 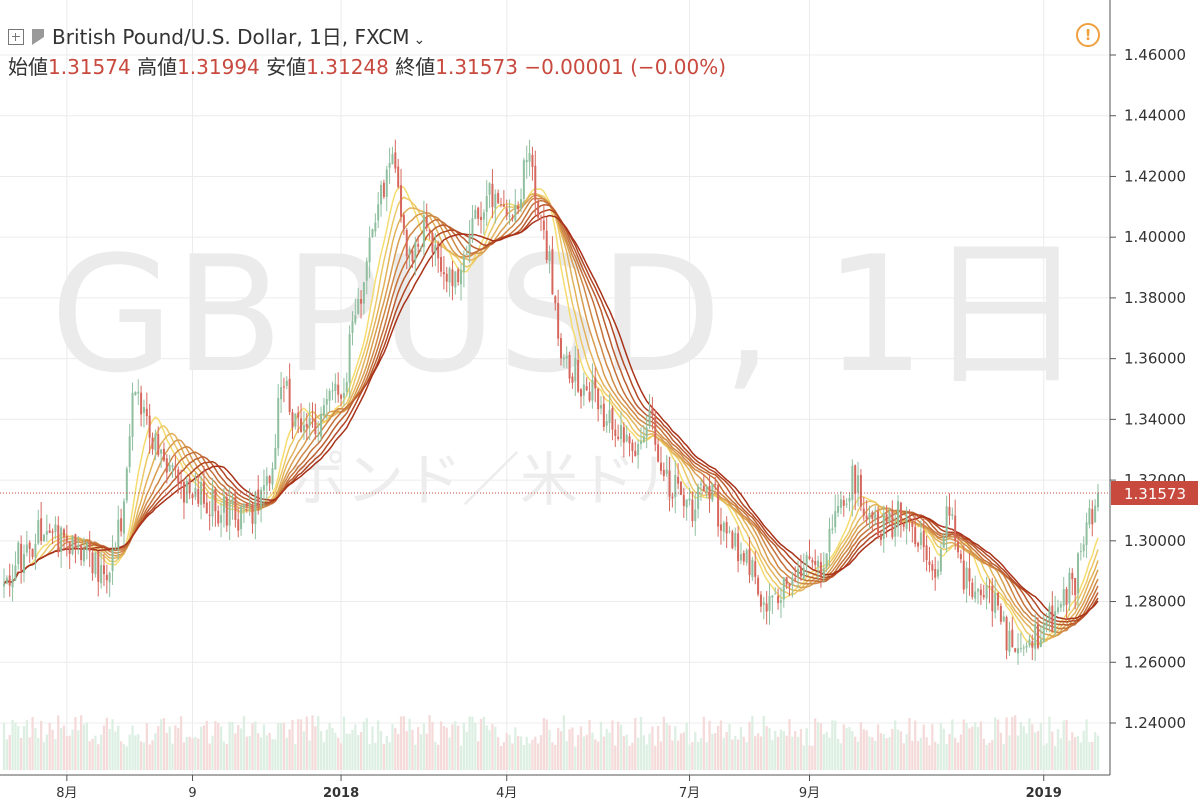 I want to click on chevron-down-icon: ⌄, so click(x=419, y=40).